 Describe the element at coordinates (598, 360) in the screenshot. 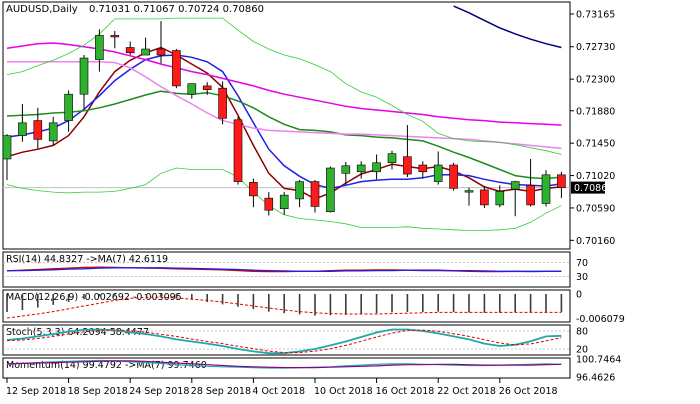

I see `momentum-tick-label: 100.7464` at that location.